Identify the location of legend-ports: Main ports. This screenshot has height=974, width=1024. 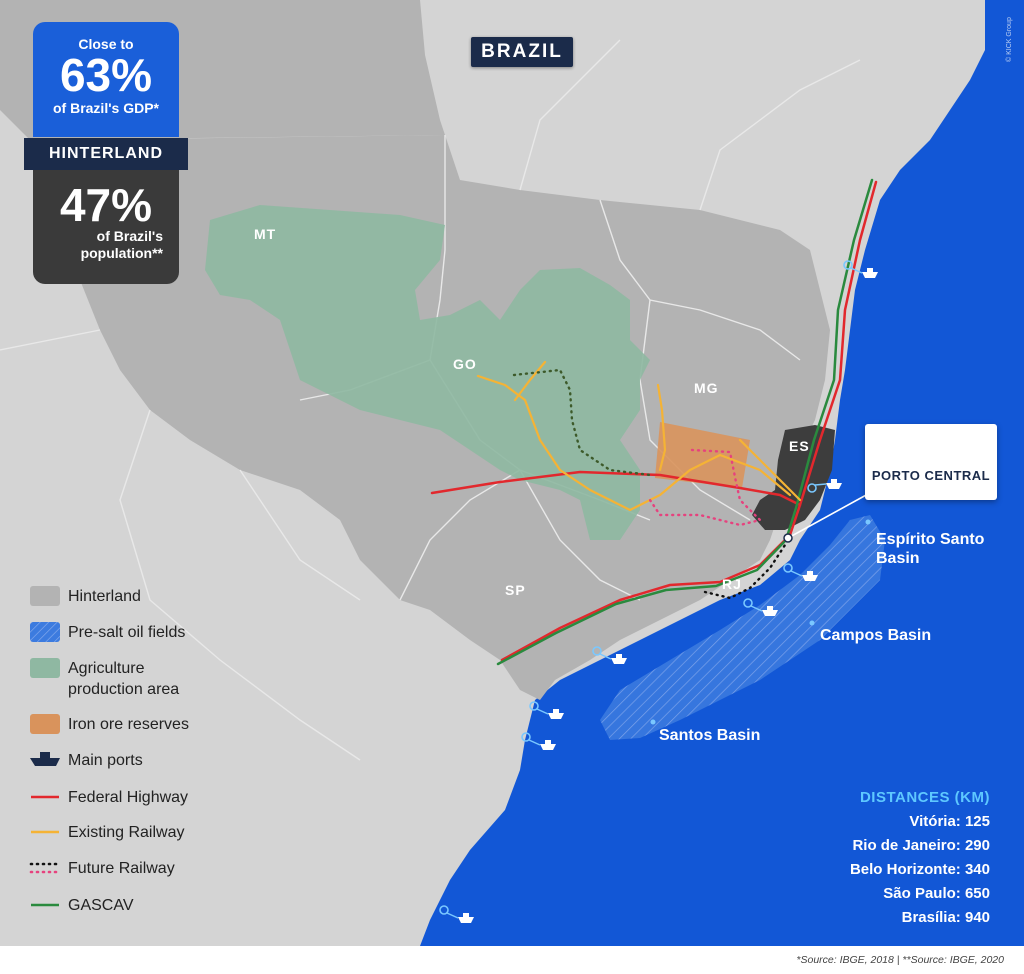
(105, 760).